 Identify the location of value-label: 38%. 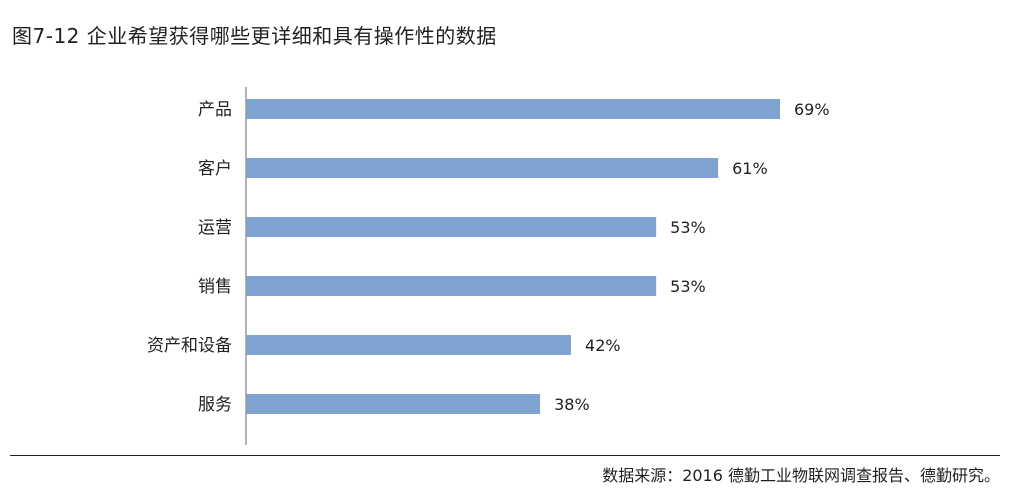
(572, 404).